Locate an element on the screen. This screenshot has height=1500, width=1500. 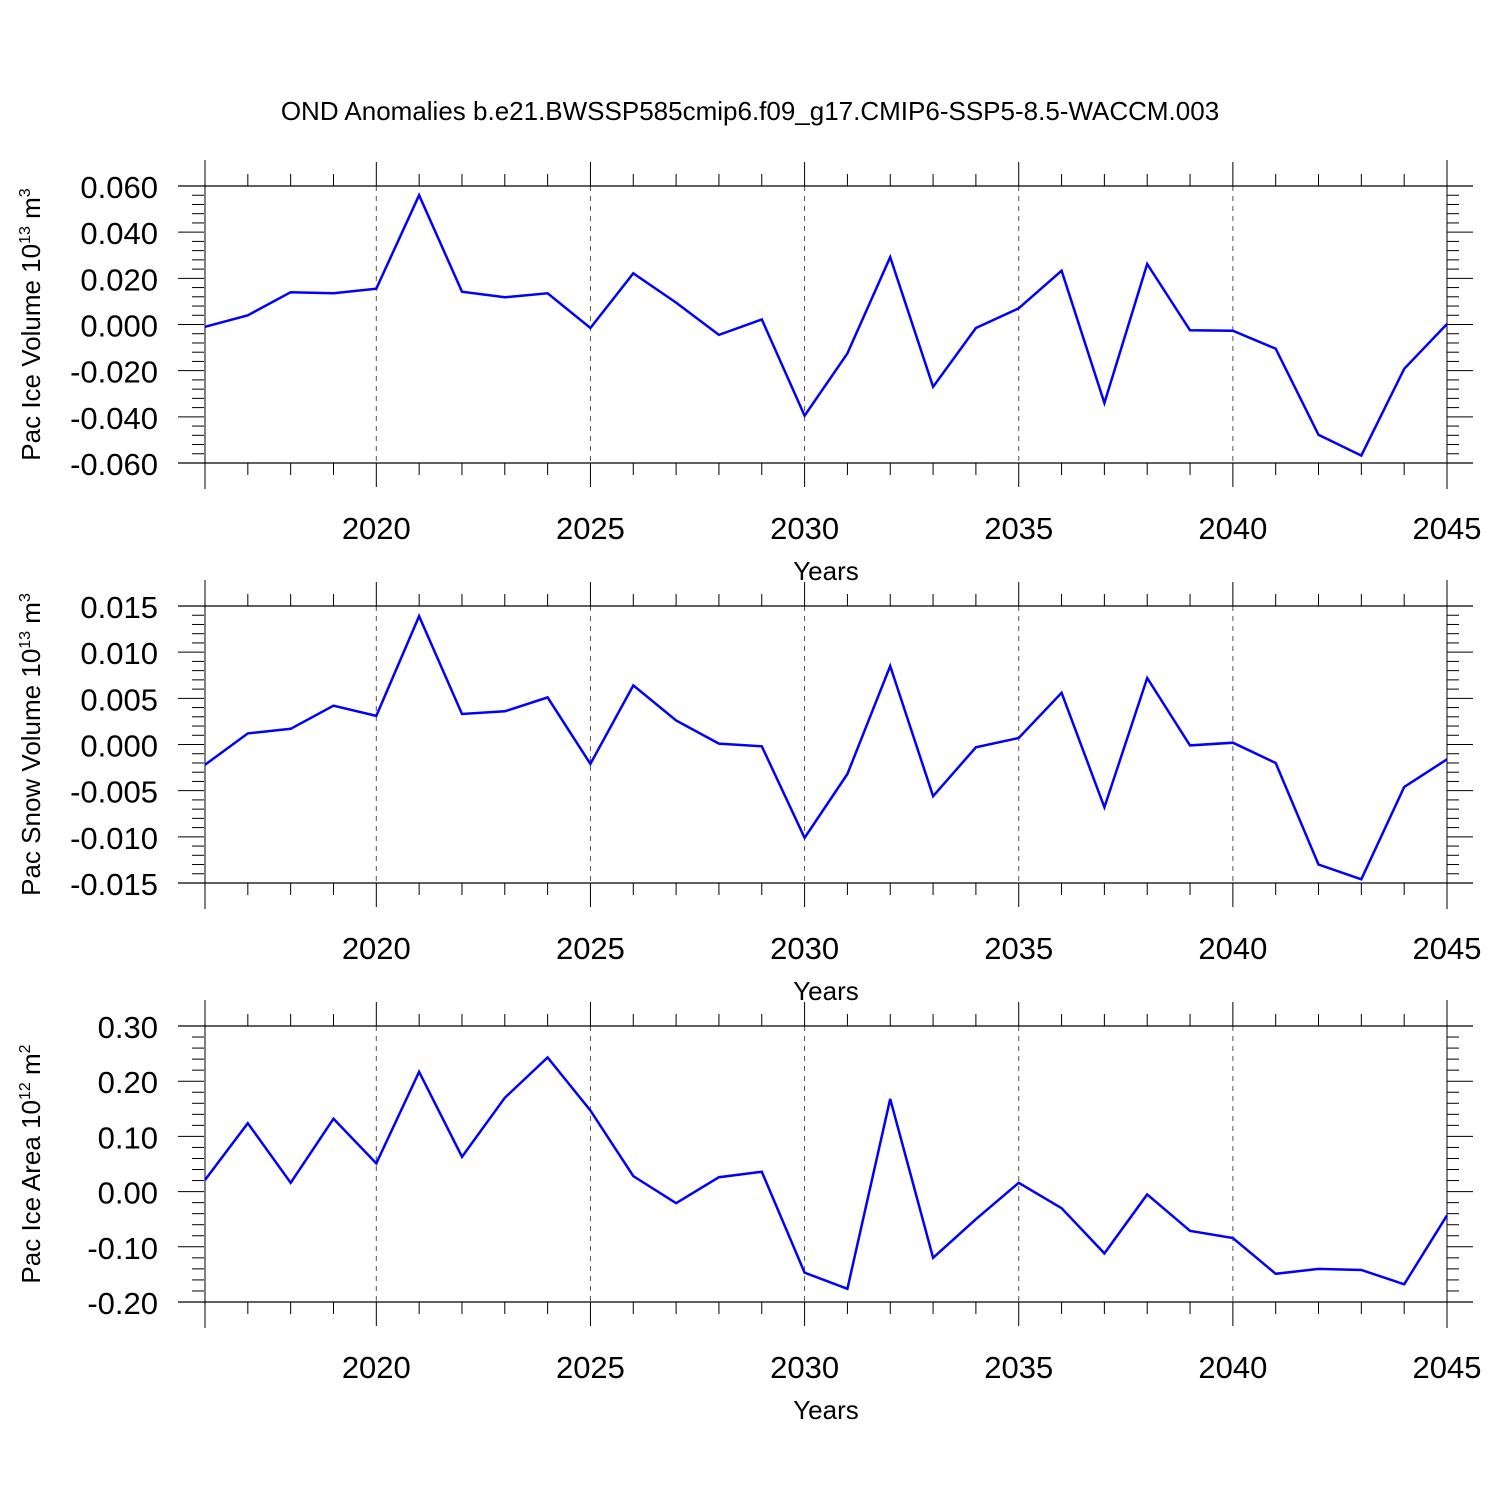
y-tick-label: 0.010 is located at coordinates (119, 653).